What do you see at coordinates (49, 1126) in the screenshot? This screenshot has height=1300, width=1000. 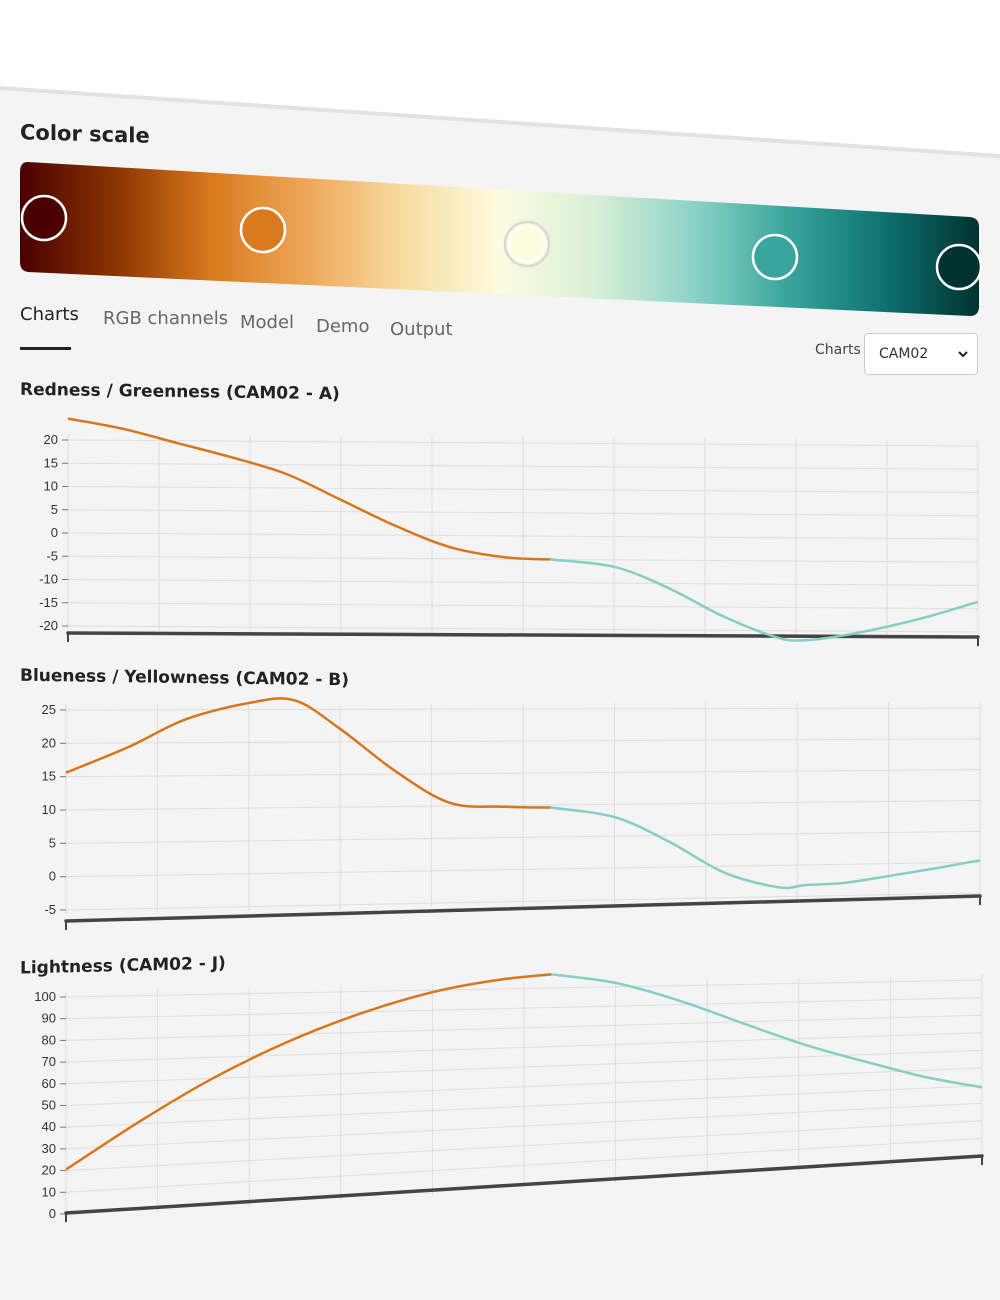 I see `y-tick-label: 40` at bounding box center [49, 1126].